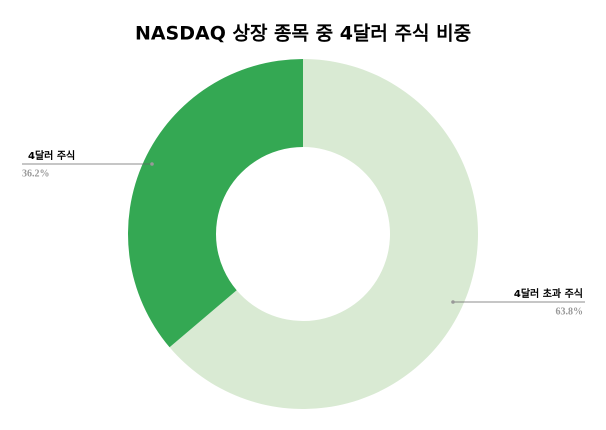 The height and width of the screenshot is (430, 606). What do you see at coordinates (36, 173) in the screenshot?
I see `slice-value-label: 36.2%` at bounding box center [36, 173].